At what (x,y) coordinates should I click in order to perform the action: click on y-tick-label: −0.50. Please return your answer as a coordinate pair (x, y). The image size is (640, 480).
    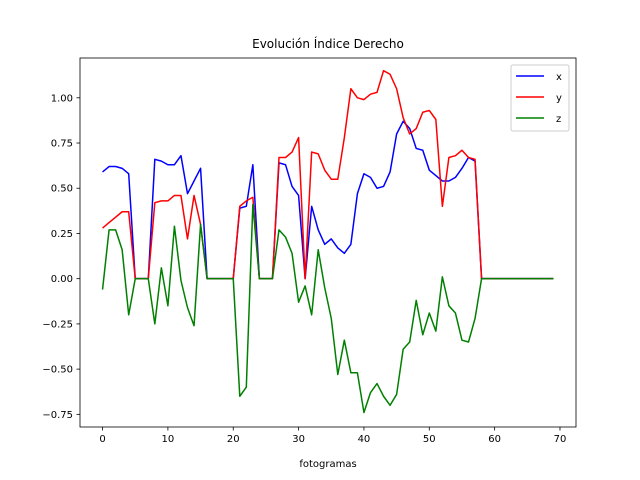
    Looking at the image, I should click on (57, 370).